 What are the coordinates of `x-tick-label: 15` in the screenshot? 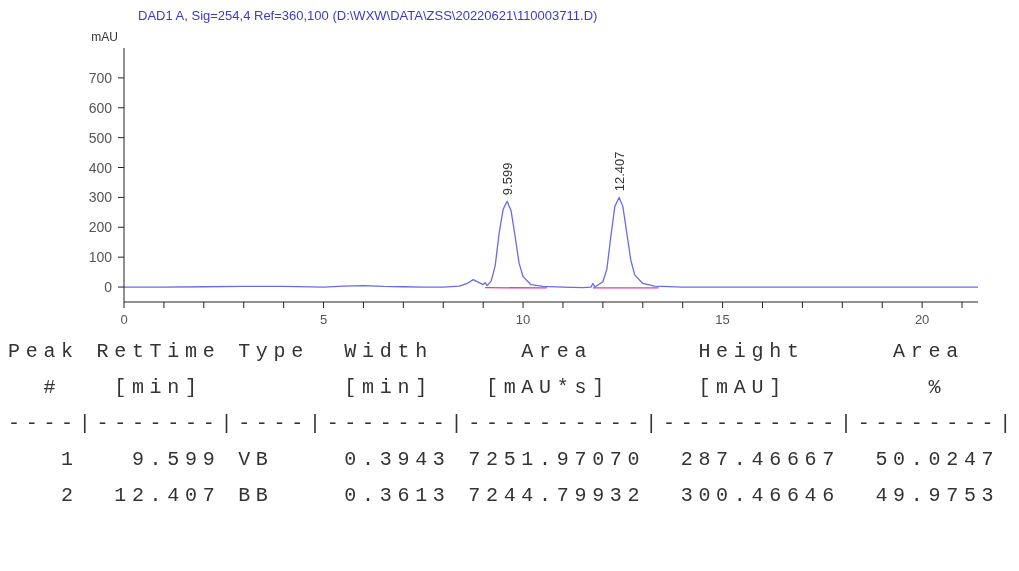 It's located at (722, 319).